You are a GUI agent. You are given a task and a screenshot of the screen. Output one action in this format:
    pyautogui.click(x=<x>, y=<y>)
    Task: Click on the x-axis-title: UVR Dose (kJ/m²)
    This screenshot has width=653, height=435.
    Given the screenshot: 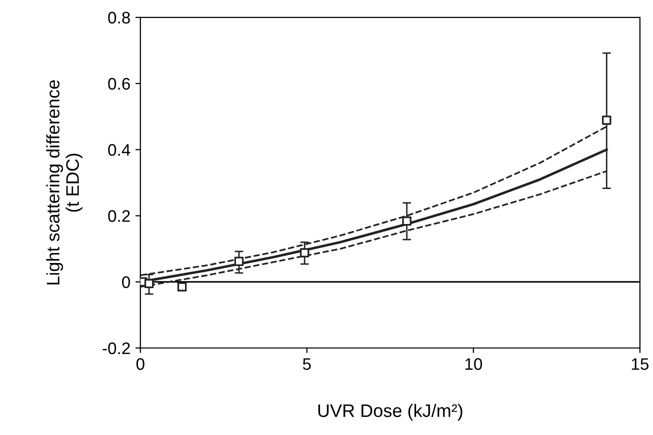 What is the action you would take?
    pyautogui.click(x=390, y=412)
    